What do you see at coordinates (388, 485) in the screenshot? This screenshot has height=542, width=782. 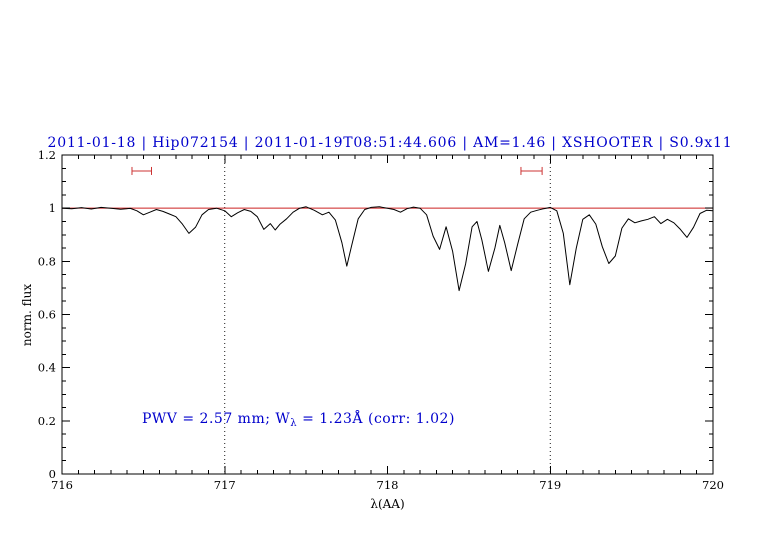 I see `x-tick-label: 718` at bounding box center [388, 485].